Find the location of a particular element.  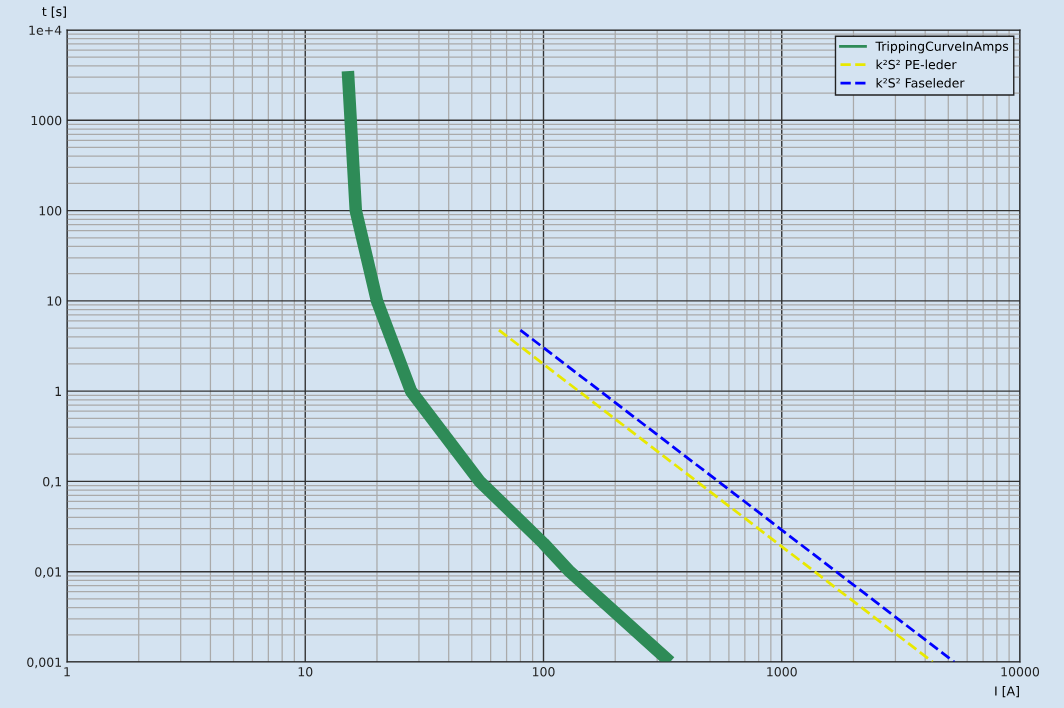

y-tick-label: 0,1 is located at coordinates (52, 482).